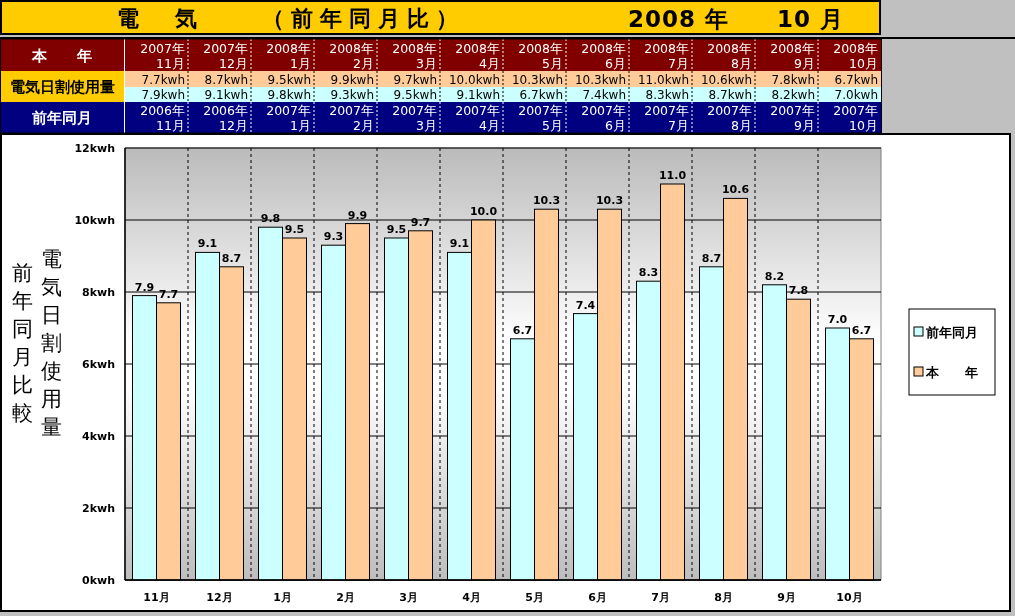 Image resolution: width=1015 pixels, height=616 pixels. I want to click on x-tick-label: 5月, so click(534, 597).